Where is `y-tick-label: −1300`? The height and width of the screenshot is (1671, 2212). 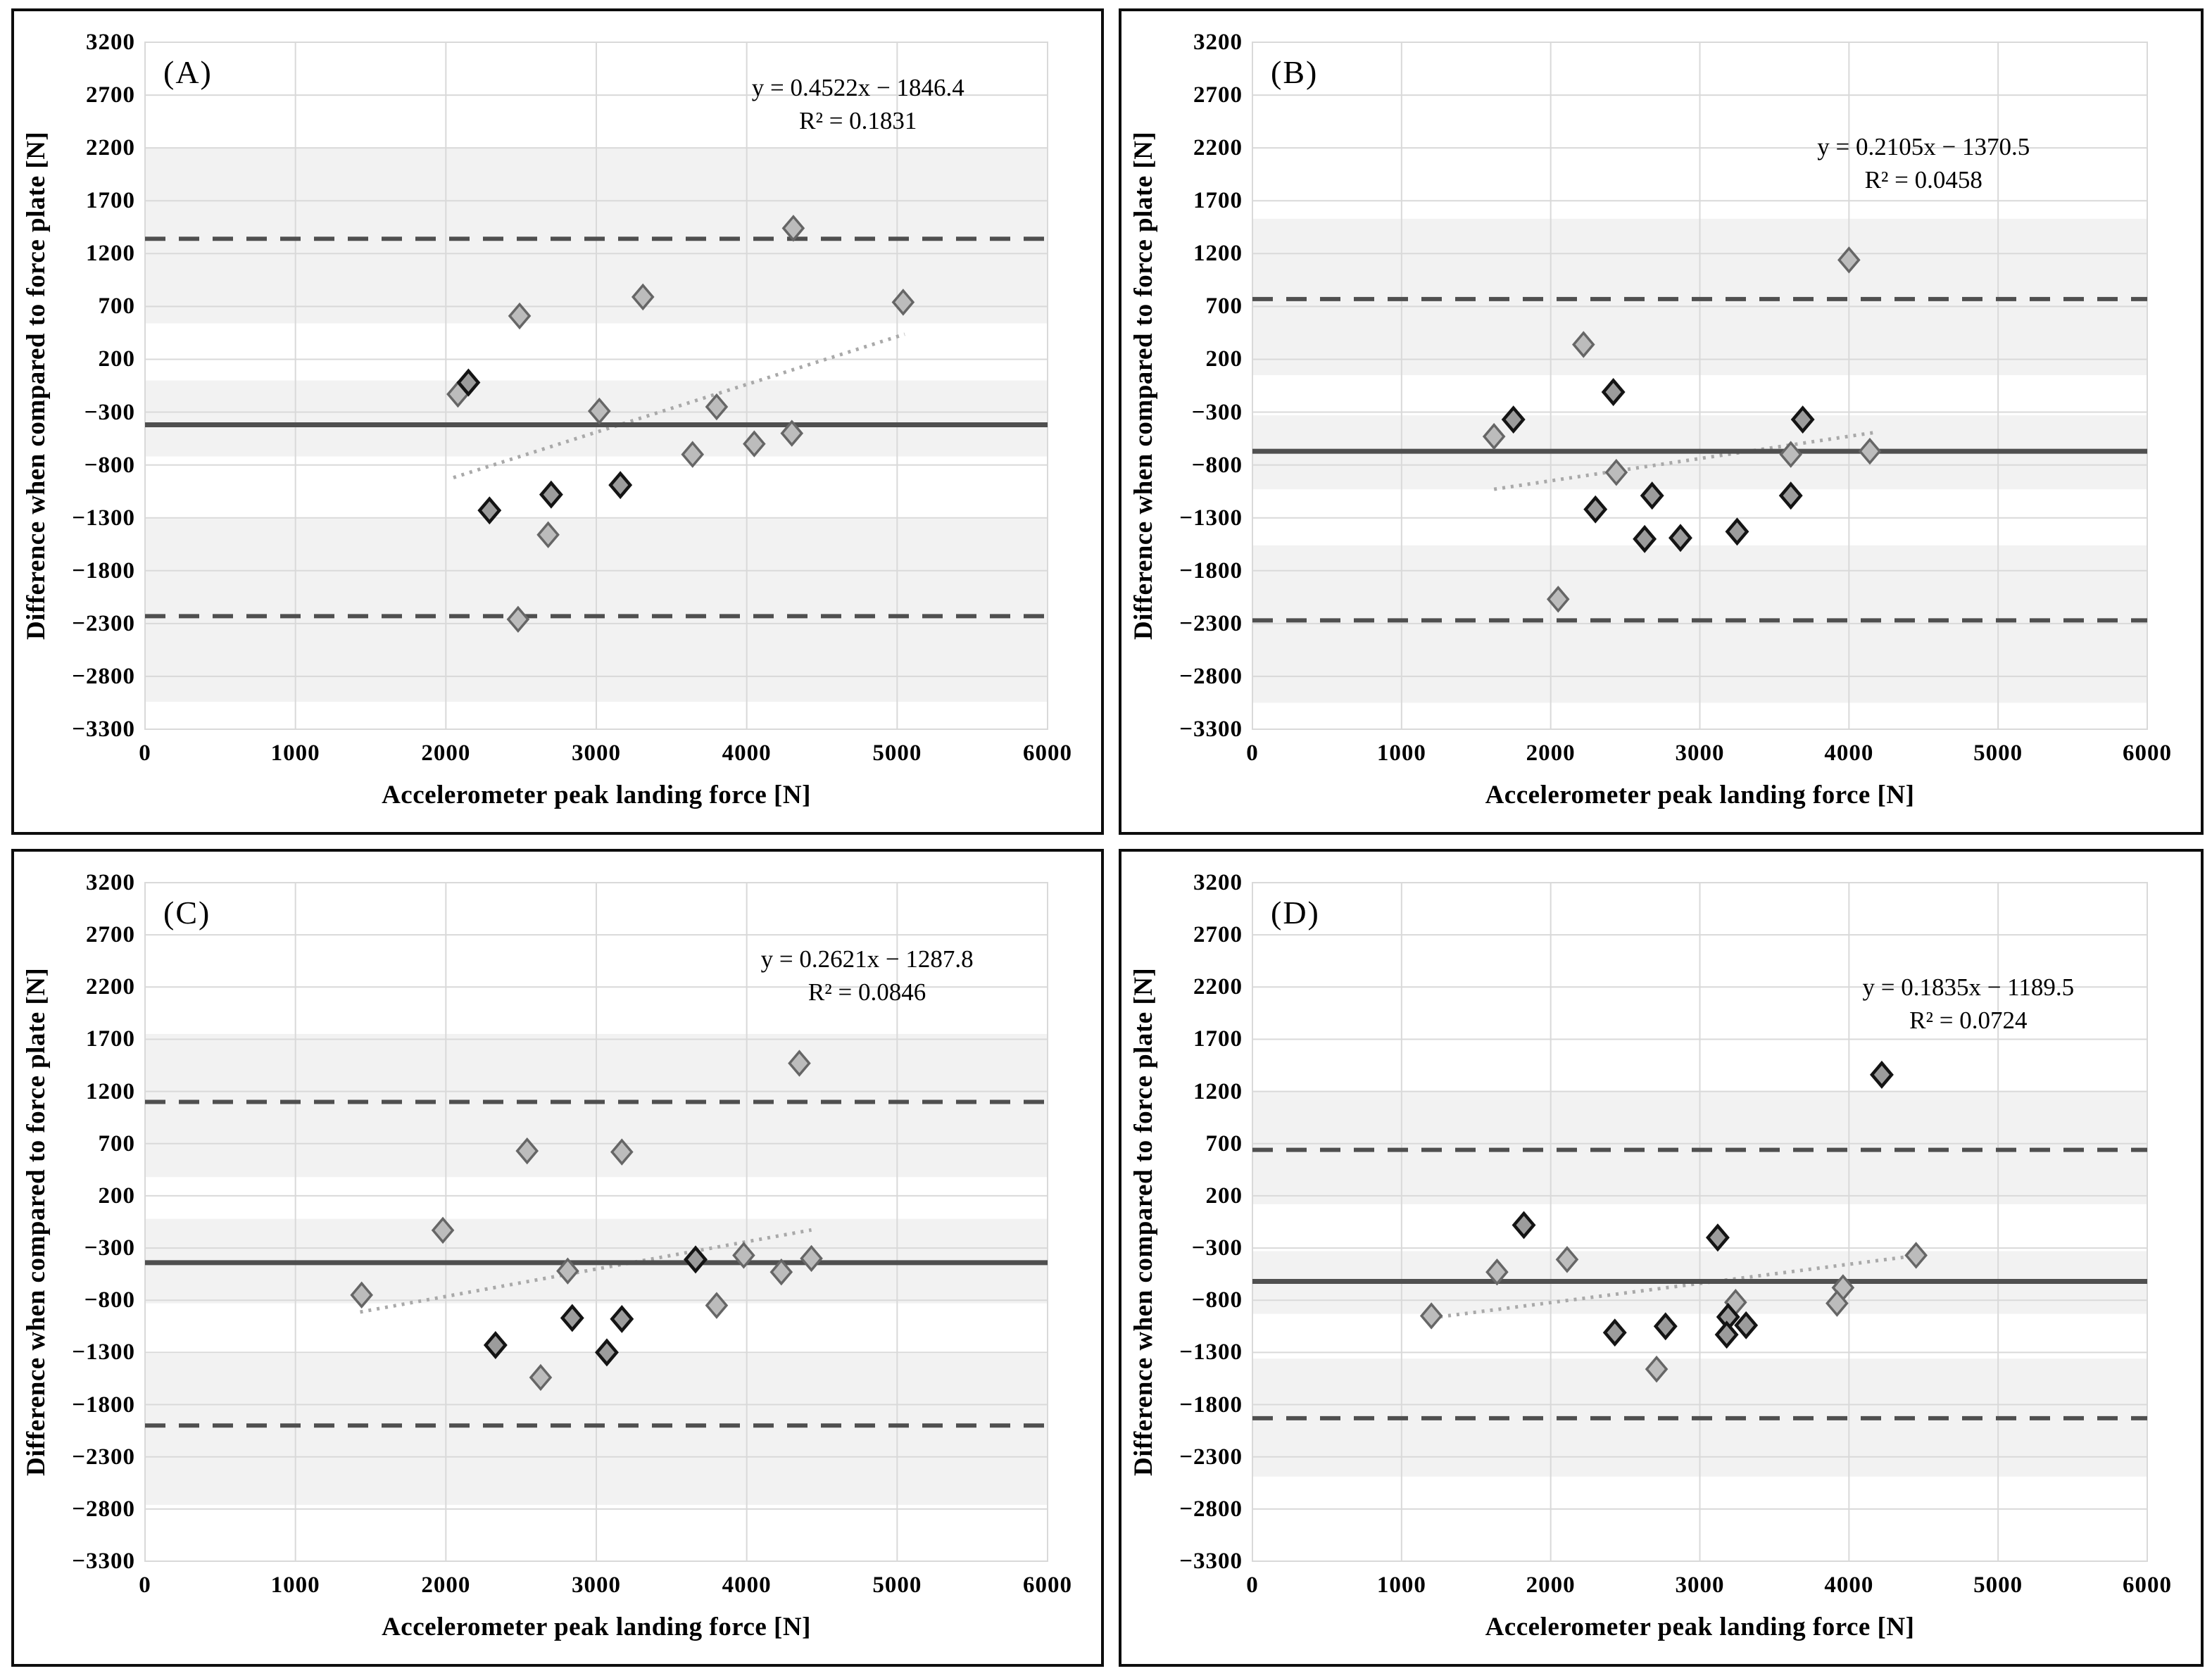 y-tick-label: −1300 is located at coordinates (1211, 1352).